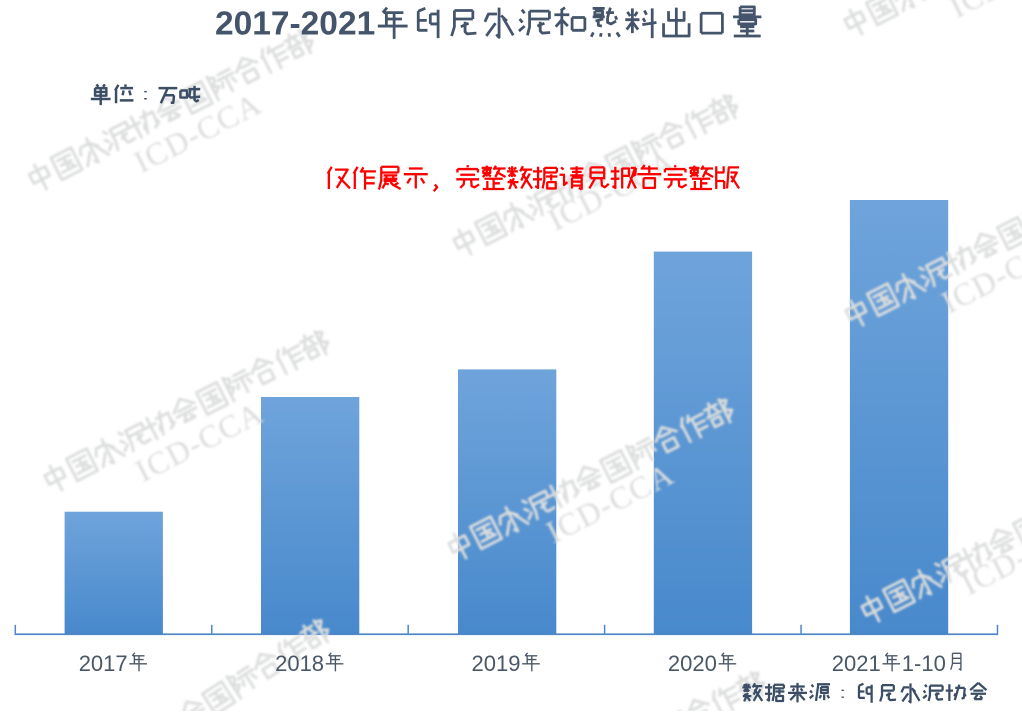 The height and width of the screenshot is (716, 1022). Describe the element at coordinates (692, 663) in the screenshot. I see `svg-text: 2020` at that location.